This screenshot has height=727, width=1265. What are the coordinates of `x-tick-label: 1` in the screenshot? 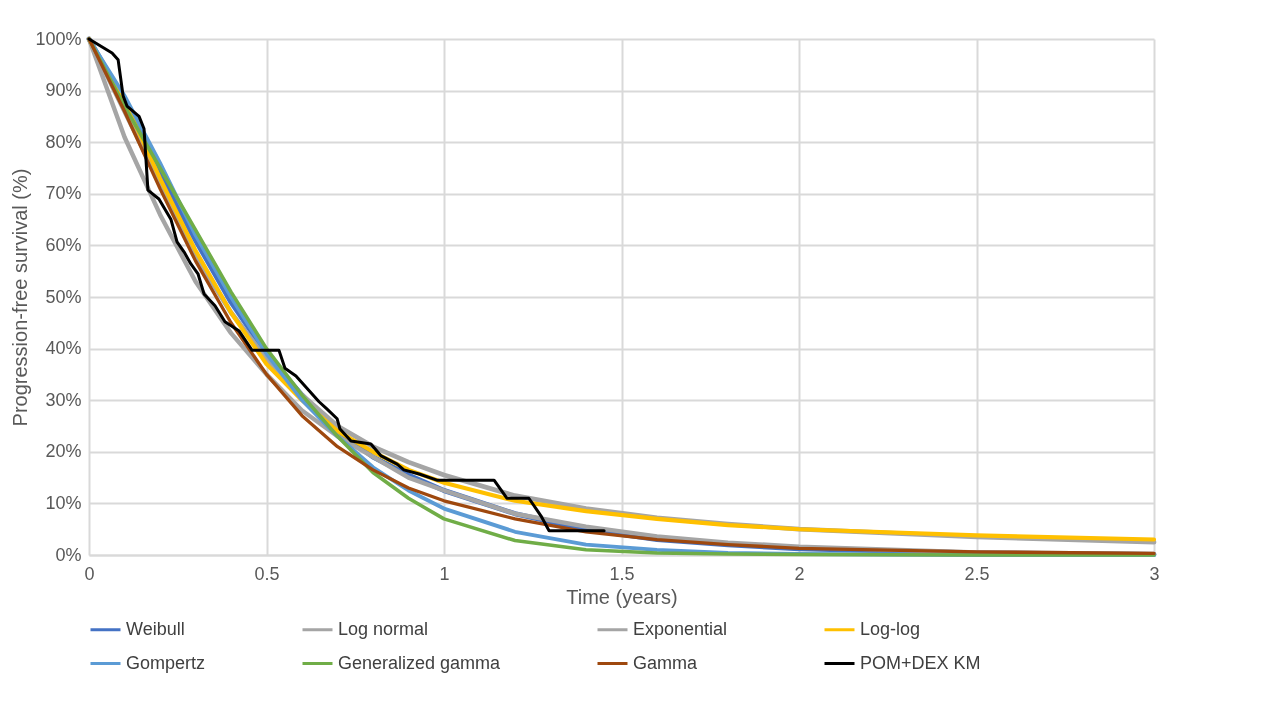 It's located at (444, 573).